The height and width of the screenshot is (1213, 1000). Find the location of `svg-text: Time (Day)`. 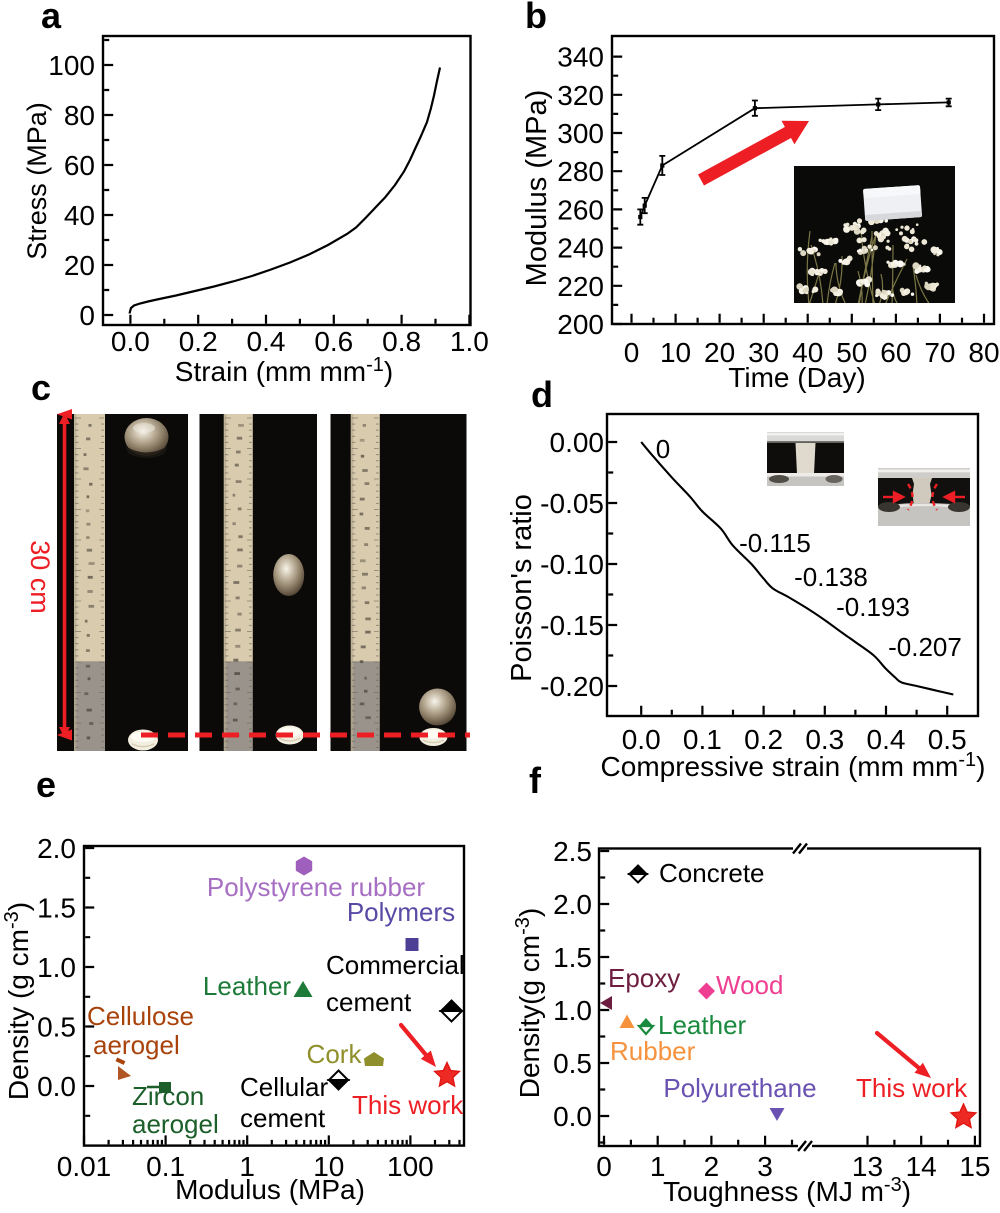

svg-text: Time (Day) is located at coordinates (796, 377).